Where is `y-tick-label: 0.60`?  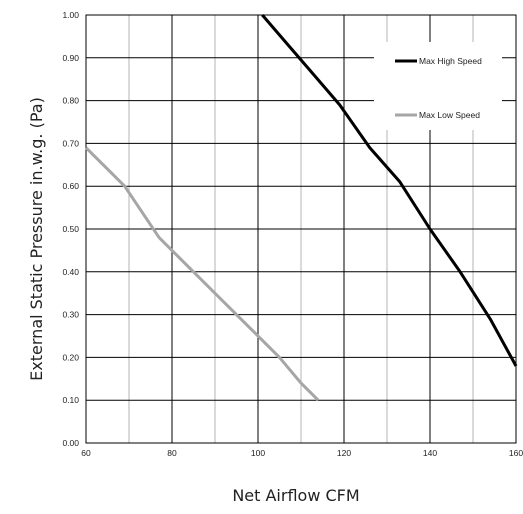
y-tick-label: 0.60 is located at coordinates (70, 186).